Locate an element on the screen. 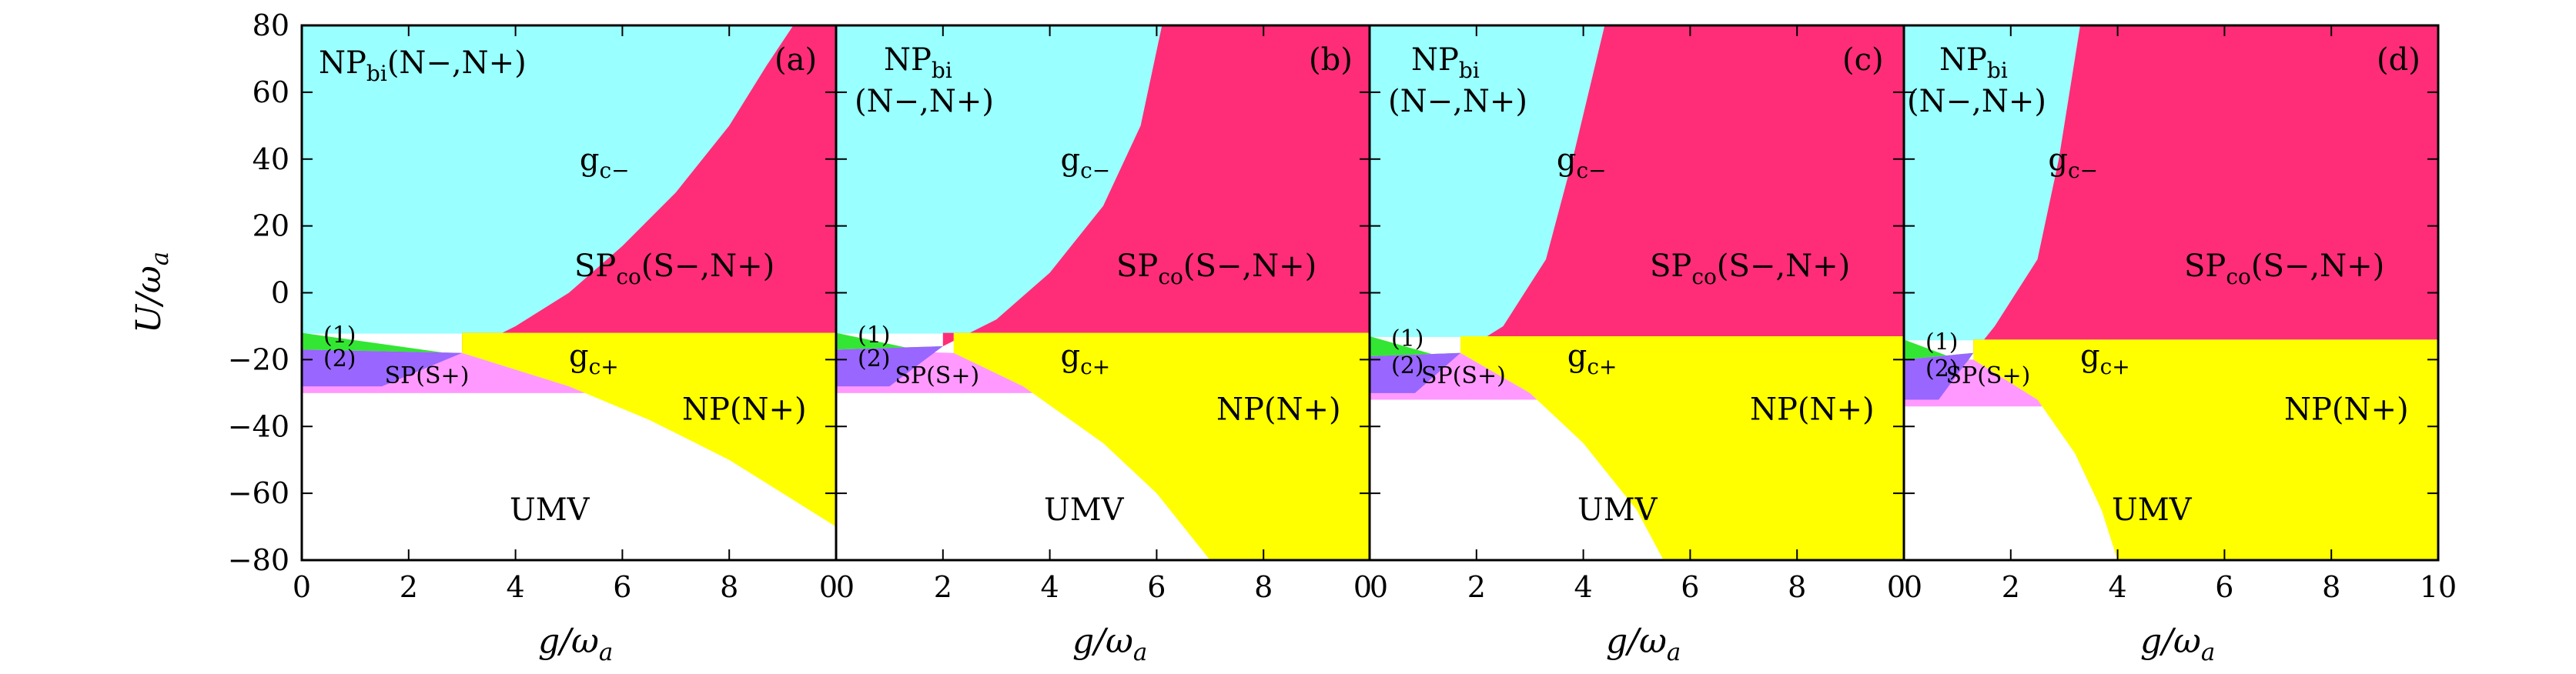 The height and width of the screenshot is (674, 2576). panel-tag: (c) is located at coordinates (1863, 60).